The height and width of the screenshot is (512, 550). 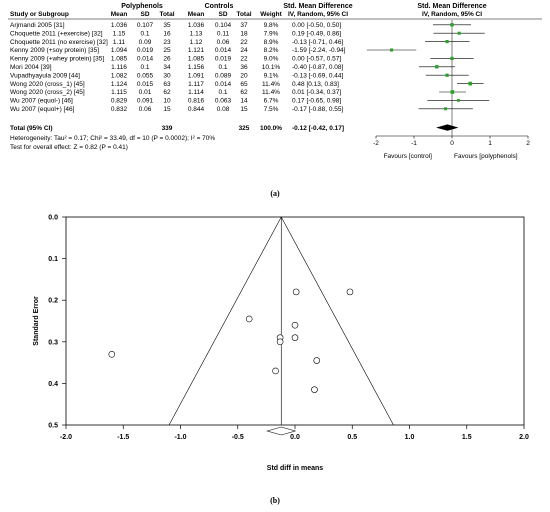 What do you see at coordinates (410, 437) in the screenshot?
I see `funnel-x-tick-label: 1.0` at bounding box center [410, 437].